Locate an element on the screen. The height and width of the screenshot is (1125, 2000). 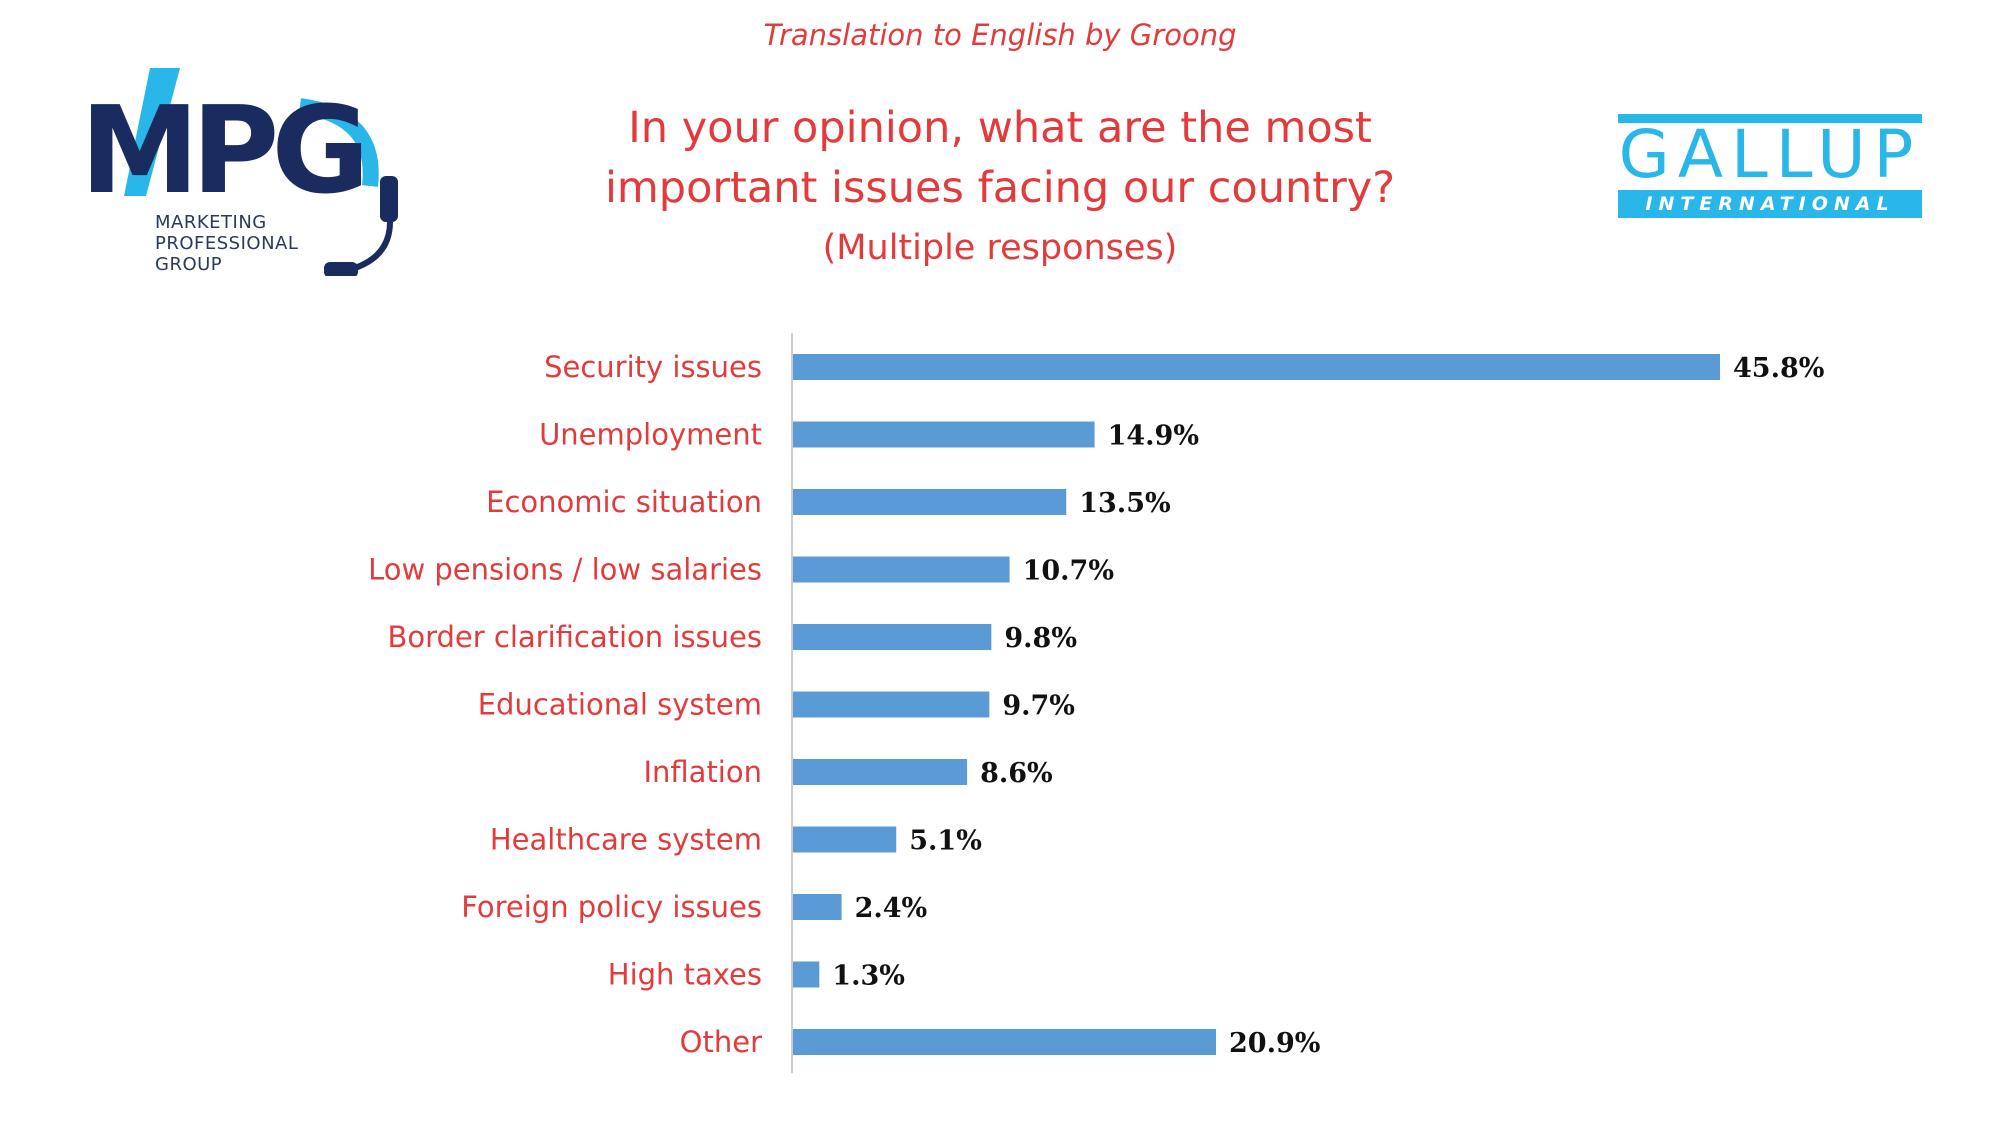
value-label: 5.1% is located at coordinates (945, 841).